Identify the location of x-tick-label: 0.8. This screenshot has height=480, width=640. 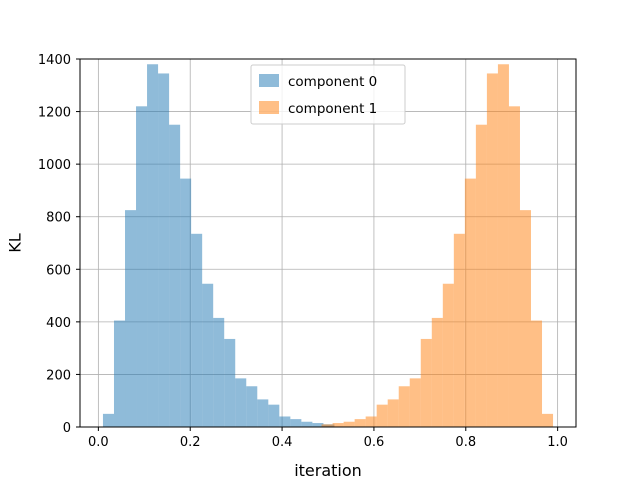
(465, 442).